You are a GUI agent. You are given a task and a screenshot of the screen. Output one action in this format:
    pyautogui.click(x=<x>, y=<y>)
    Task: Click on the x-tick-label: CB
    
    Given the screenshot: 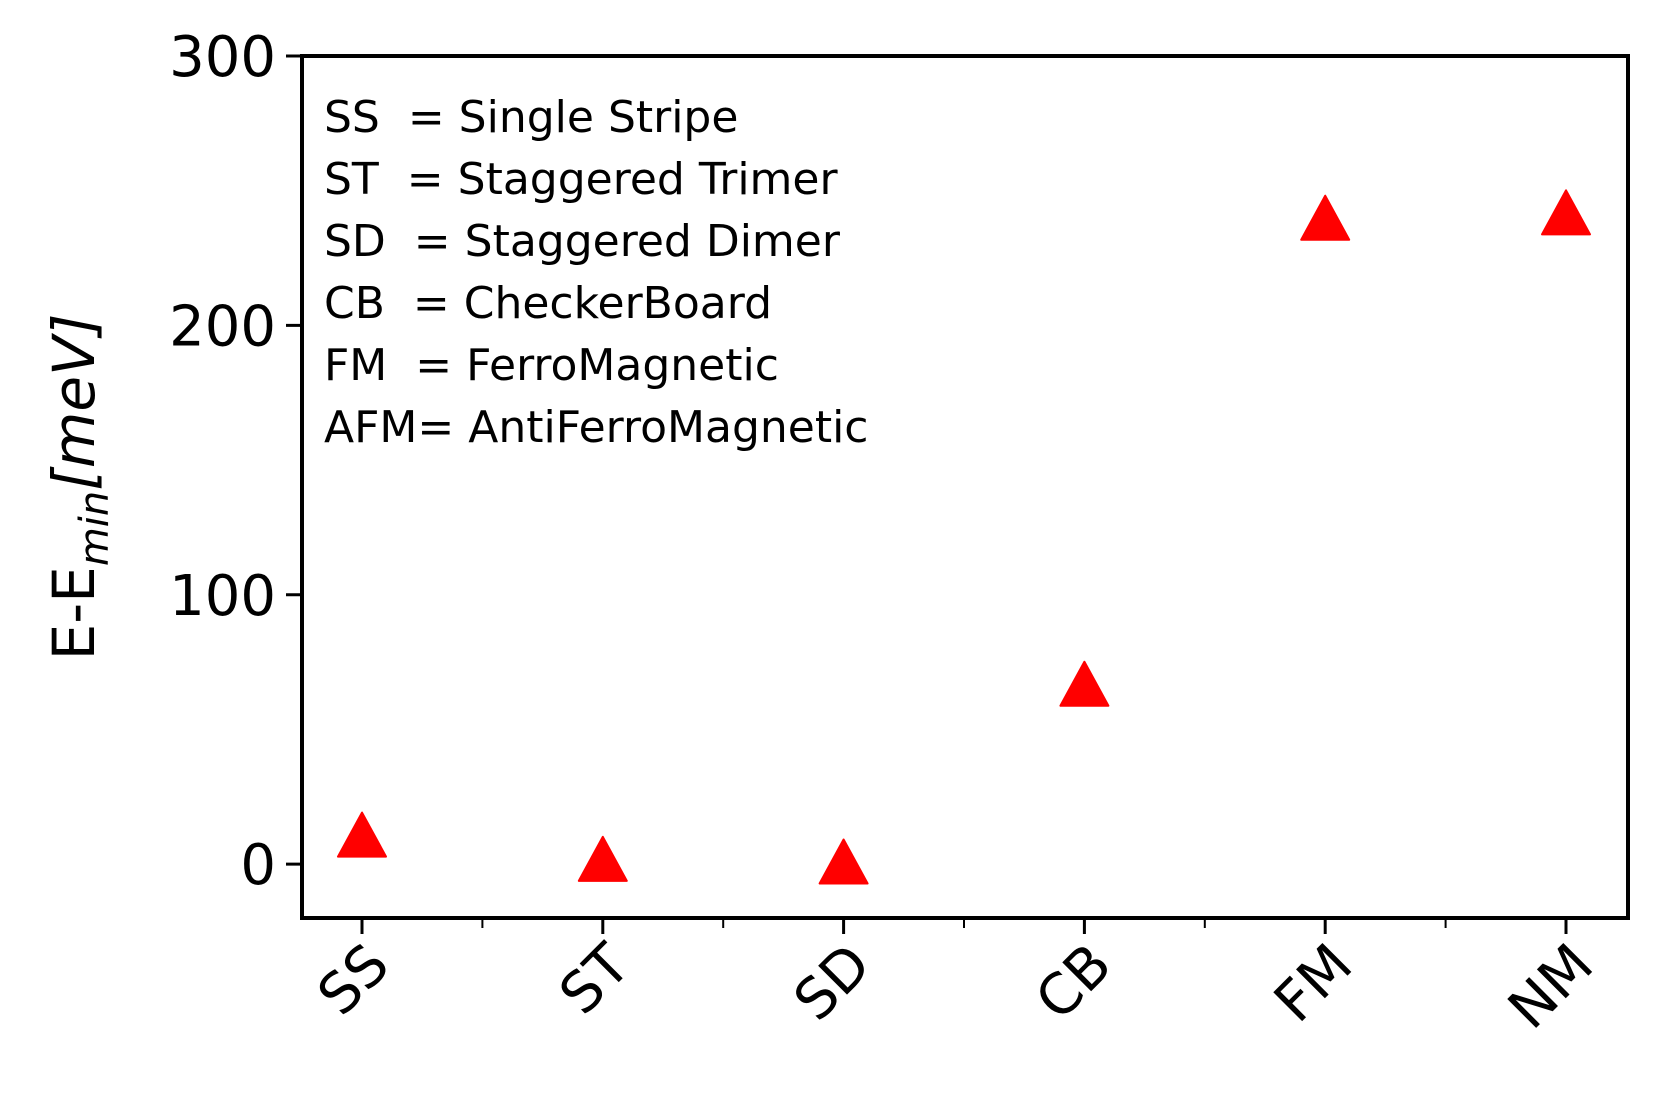 What is the action you would take?
    pyautogui.click(x=1074, y=982)
    